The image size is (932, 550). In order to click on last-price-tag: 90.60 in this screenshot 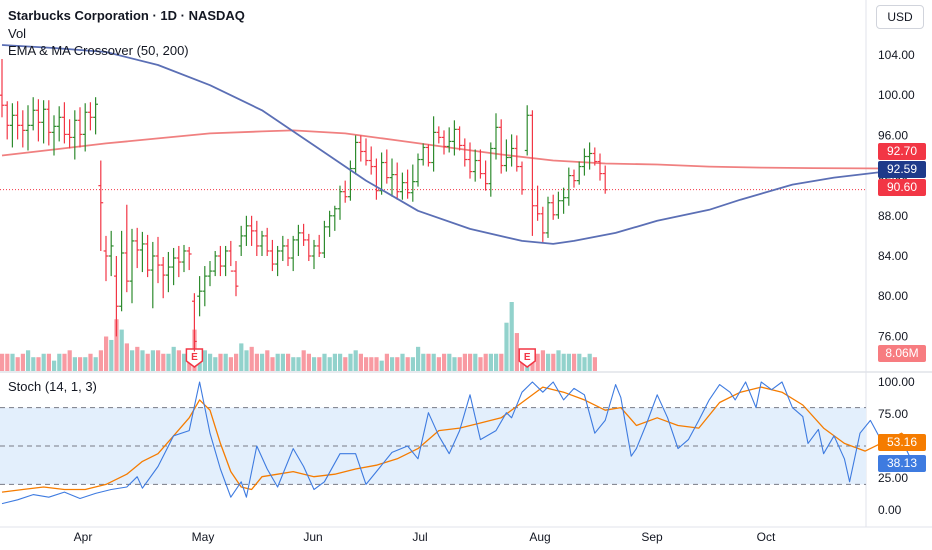, I will do `click(902, 187)`.